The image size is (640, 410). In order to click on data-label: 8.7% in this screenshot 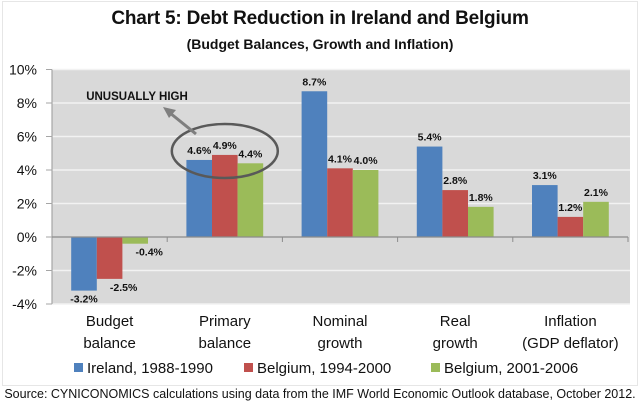, I will do `click(314, 82)`.